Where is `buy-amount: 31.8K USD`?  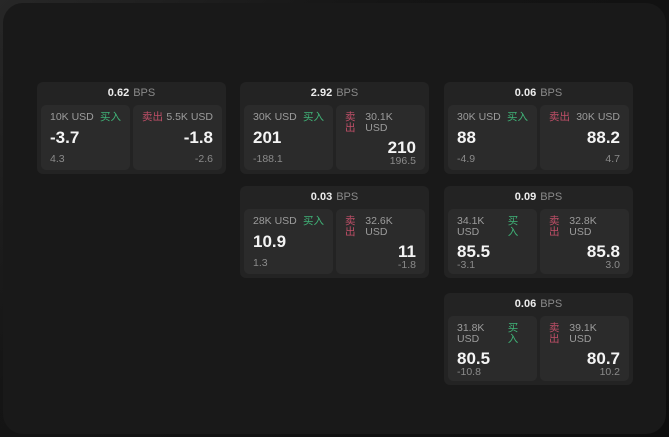
buy-amount: 31.8K USD is located at coordinates (471, 333).